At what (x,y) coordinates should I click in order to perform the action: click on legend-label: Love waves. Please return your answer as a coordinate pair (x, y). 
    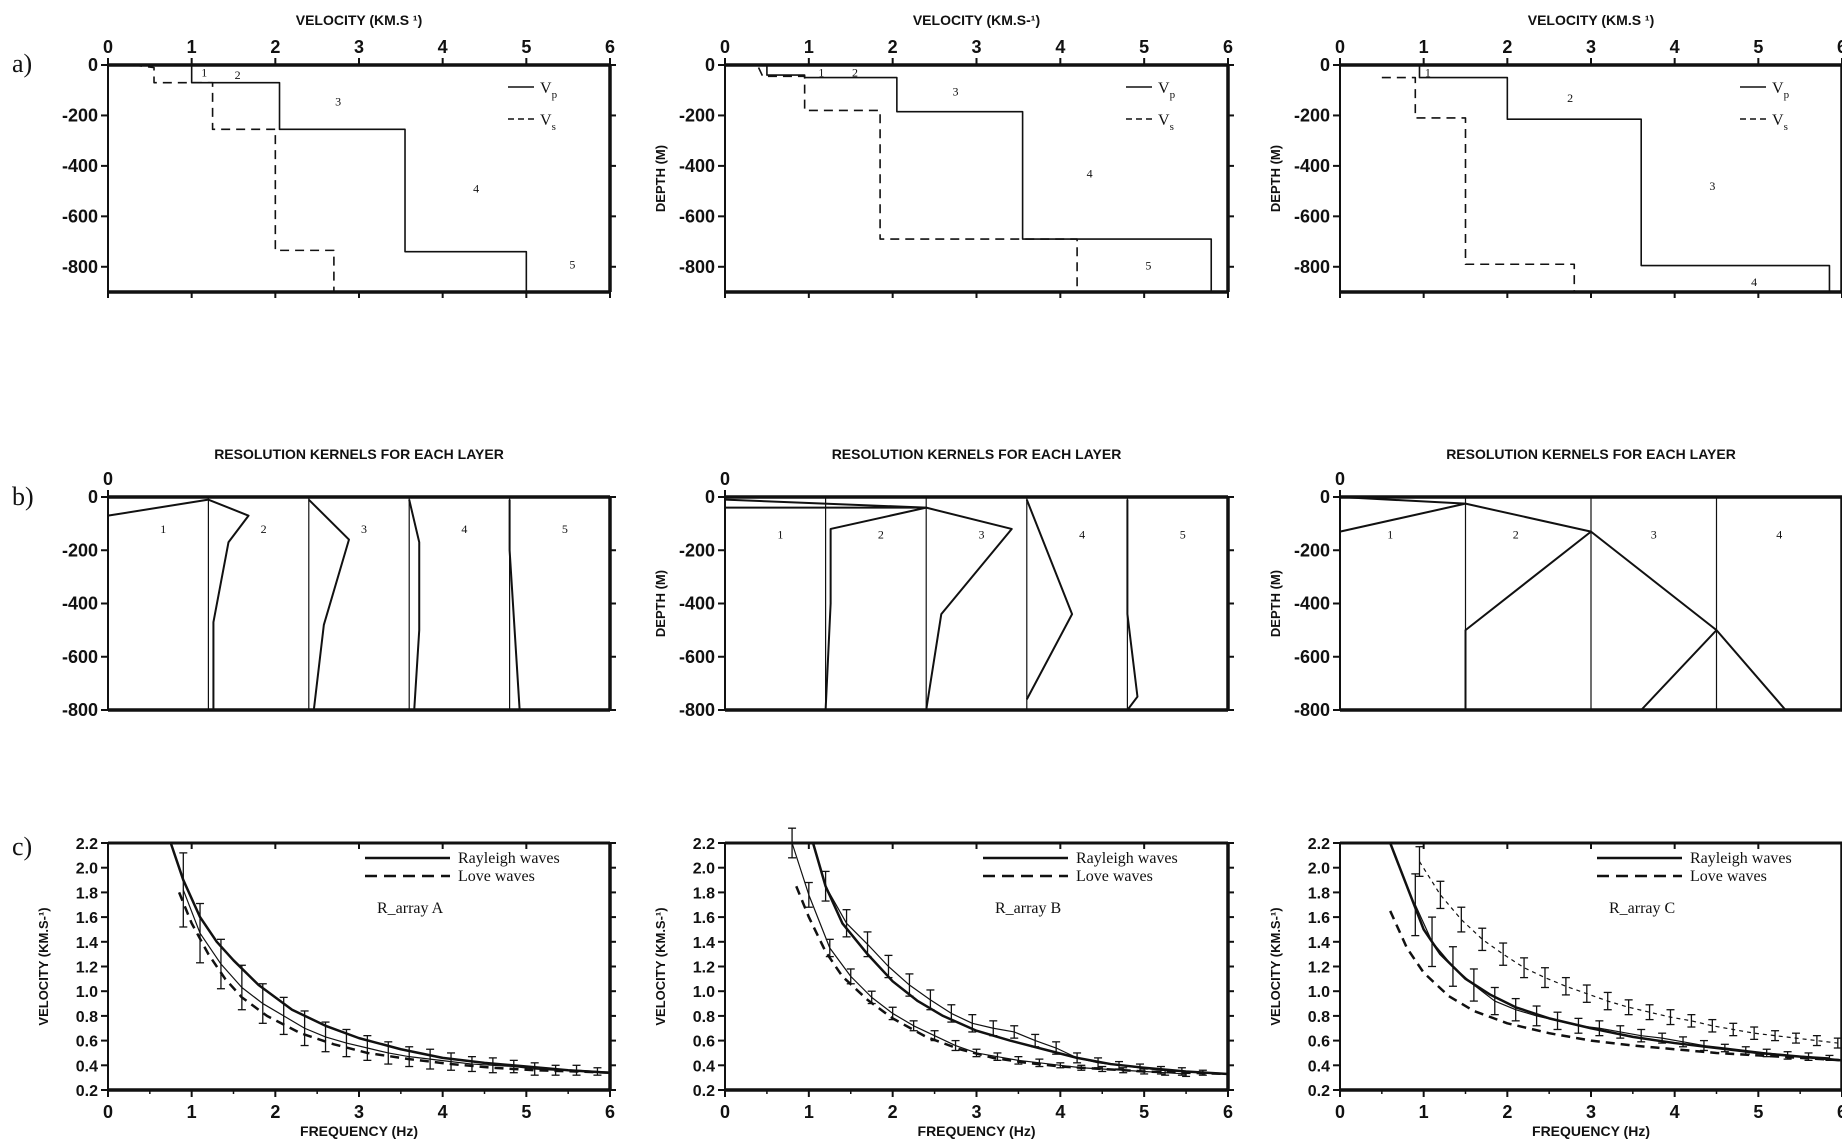
    Looking at the image, I should click on (1728, 876).